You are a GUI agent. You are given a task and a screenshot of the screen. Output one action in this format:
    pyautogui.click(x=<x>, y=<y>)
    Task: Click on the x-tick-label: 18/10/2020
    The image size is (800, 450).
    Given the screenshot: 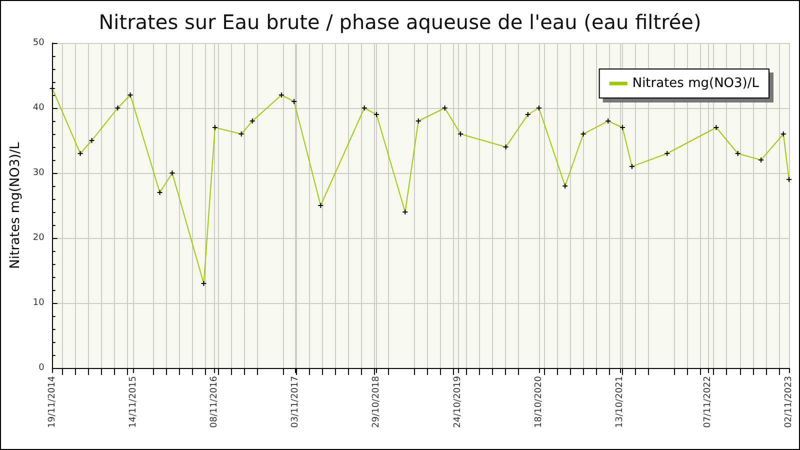 What is the action you would take?
    pyautogui.click(x=539, y=402)
    